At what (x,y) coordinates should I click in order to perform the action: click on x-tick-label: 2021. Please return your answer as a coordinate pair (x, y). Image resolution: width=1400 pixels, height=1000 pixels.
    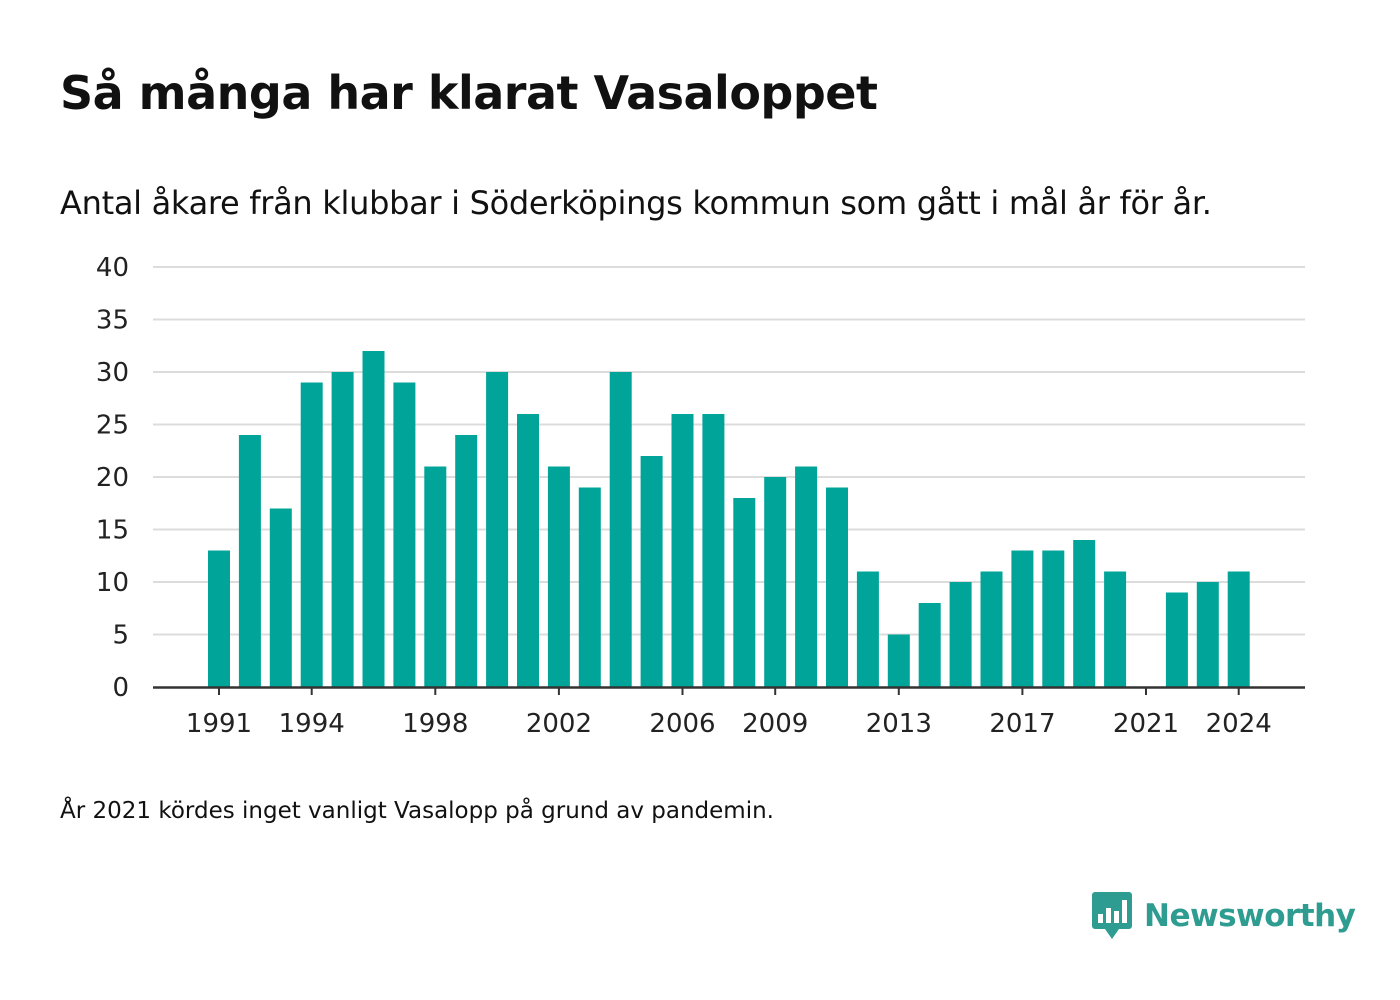
    Looking at the image, I should click on (1146, 724).